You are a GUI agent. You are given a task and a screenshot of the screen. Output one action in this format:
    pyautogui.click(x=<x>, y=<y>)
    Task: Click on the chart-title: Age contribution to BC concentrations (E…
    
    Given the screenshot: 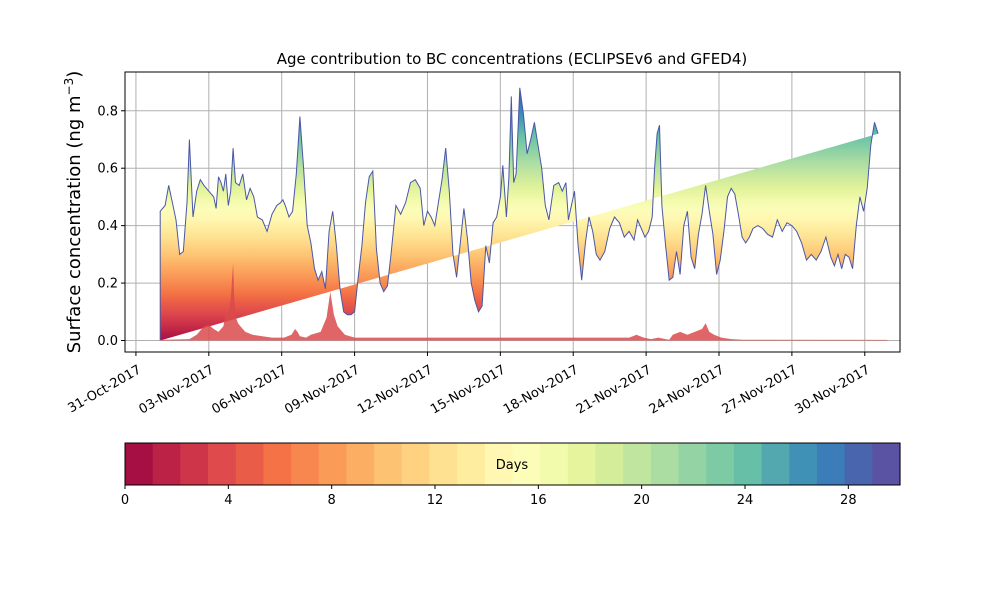 What is the action you would take?
    pyautogui.click(x=512, y=59)
    